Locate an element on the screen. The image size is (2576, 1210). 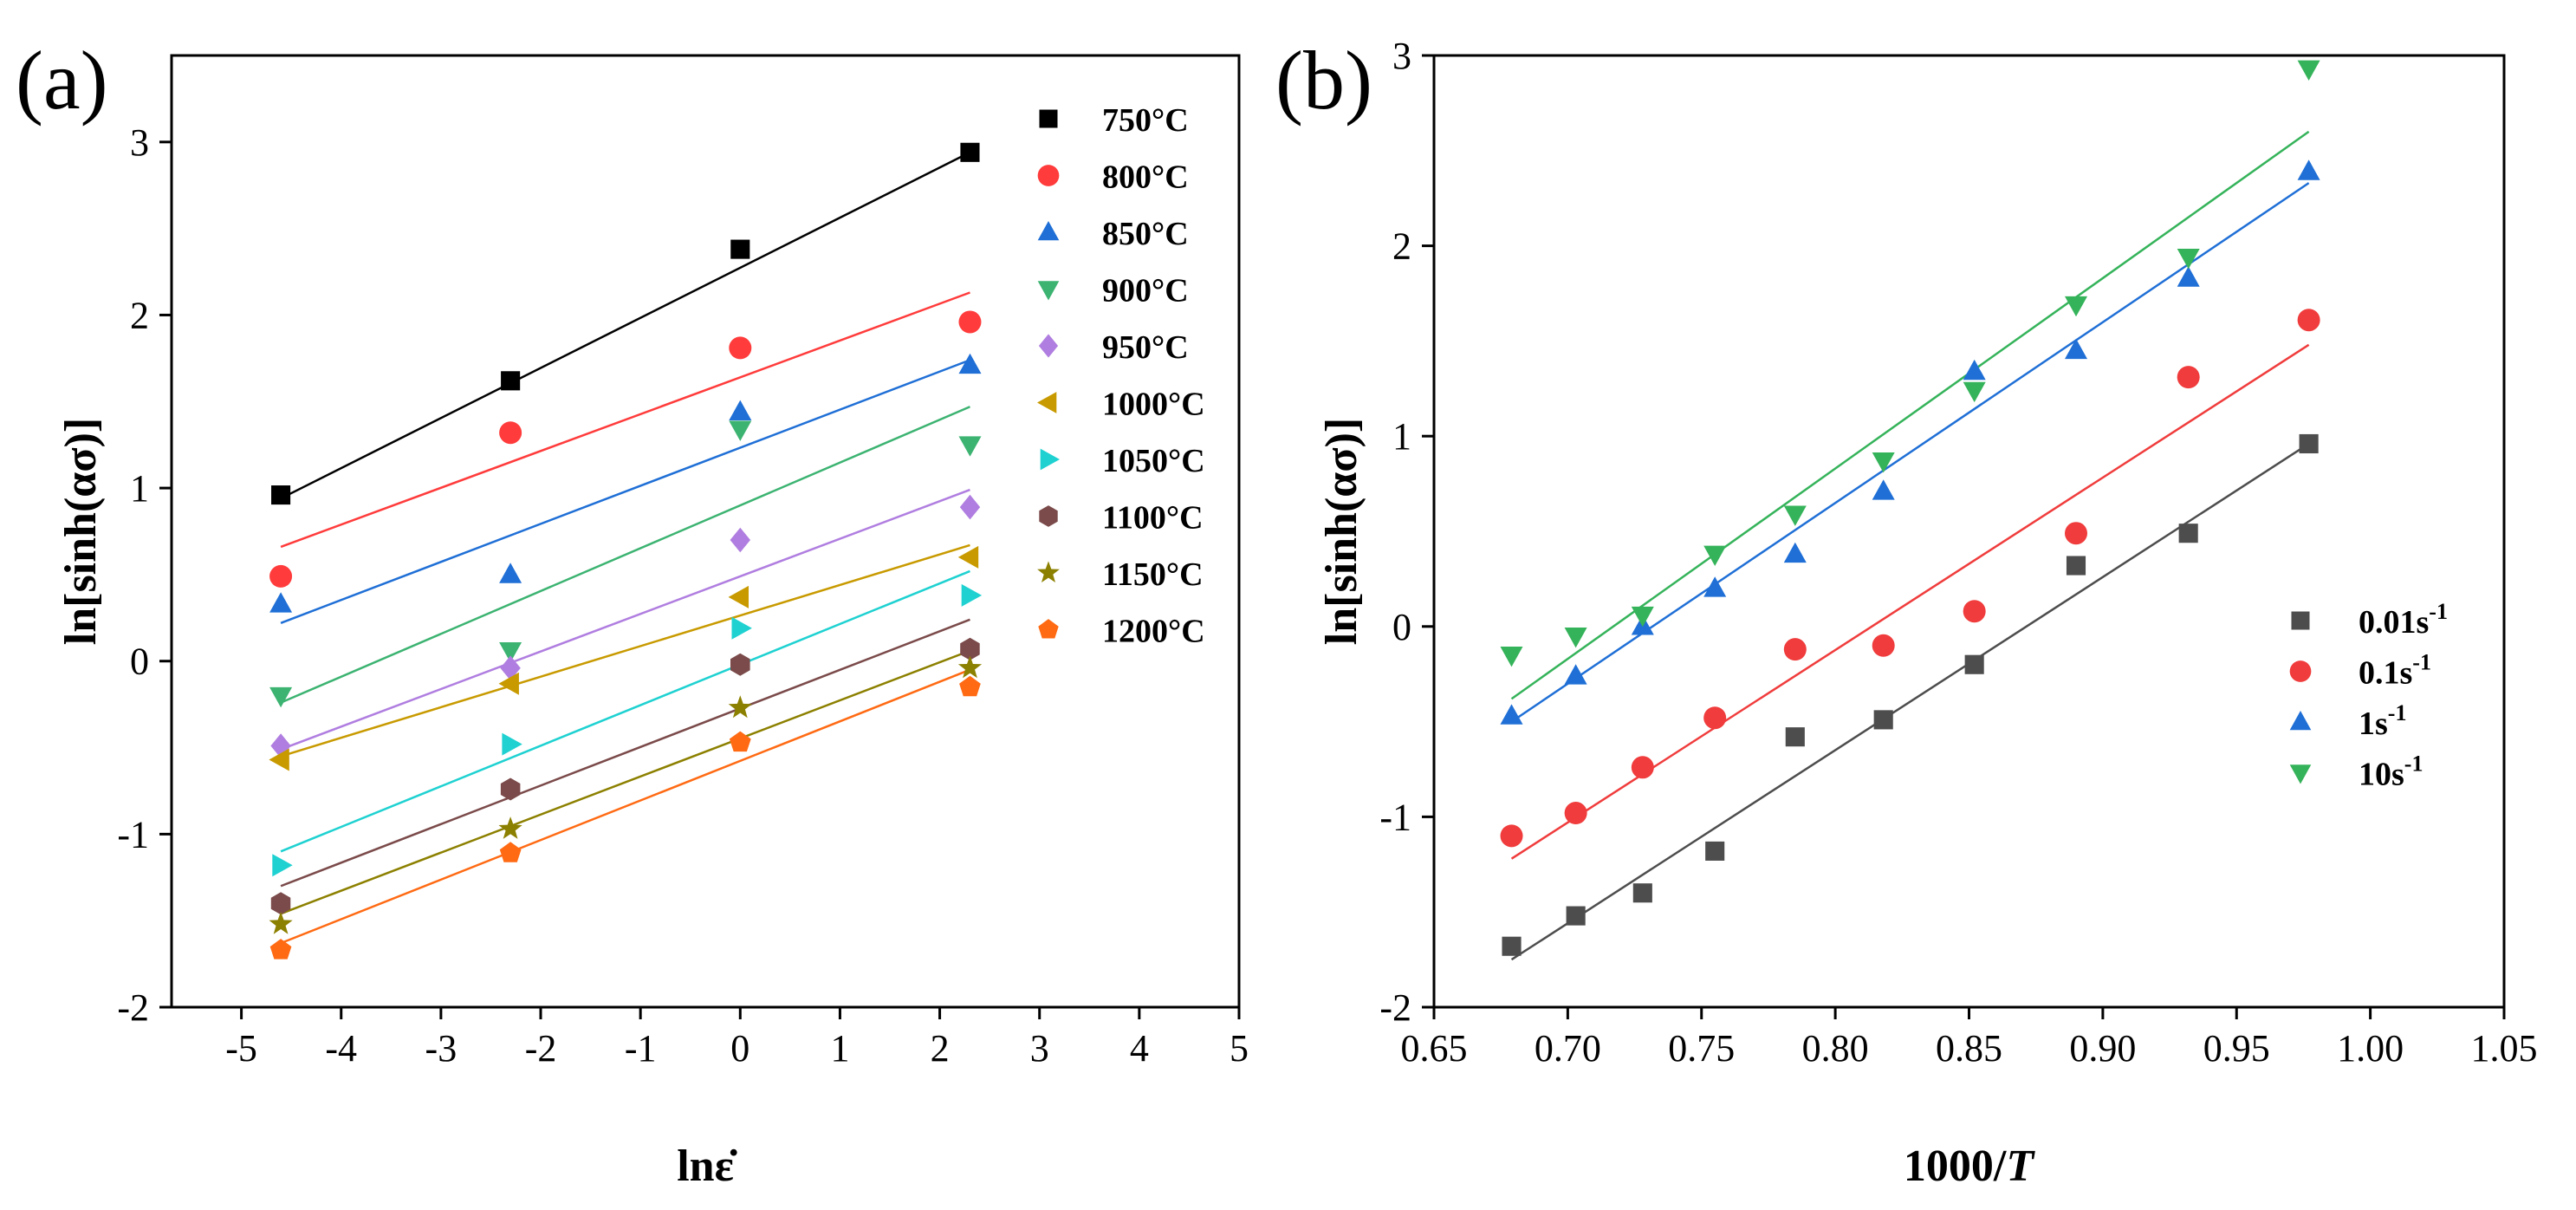
x-tick-label: 0.80 is located at coordinates (1836, 1048).